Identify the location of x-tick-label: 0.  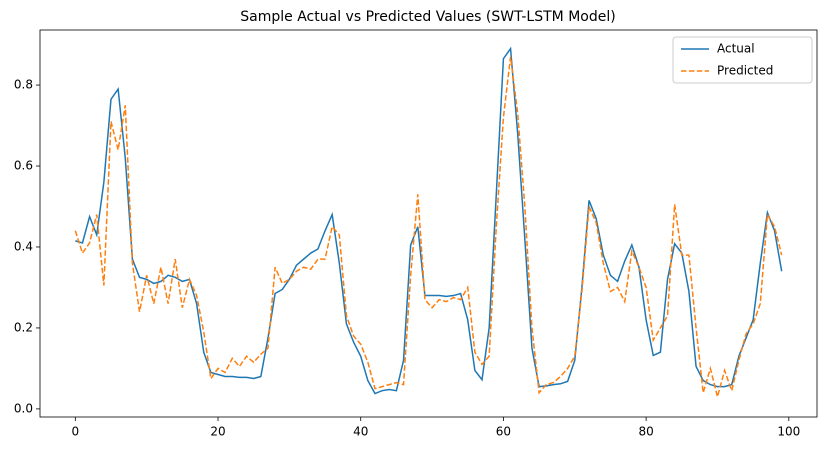
(75, 432).